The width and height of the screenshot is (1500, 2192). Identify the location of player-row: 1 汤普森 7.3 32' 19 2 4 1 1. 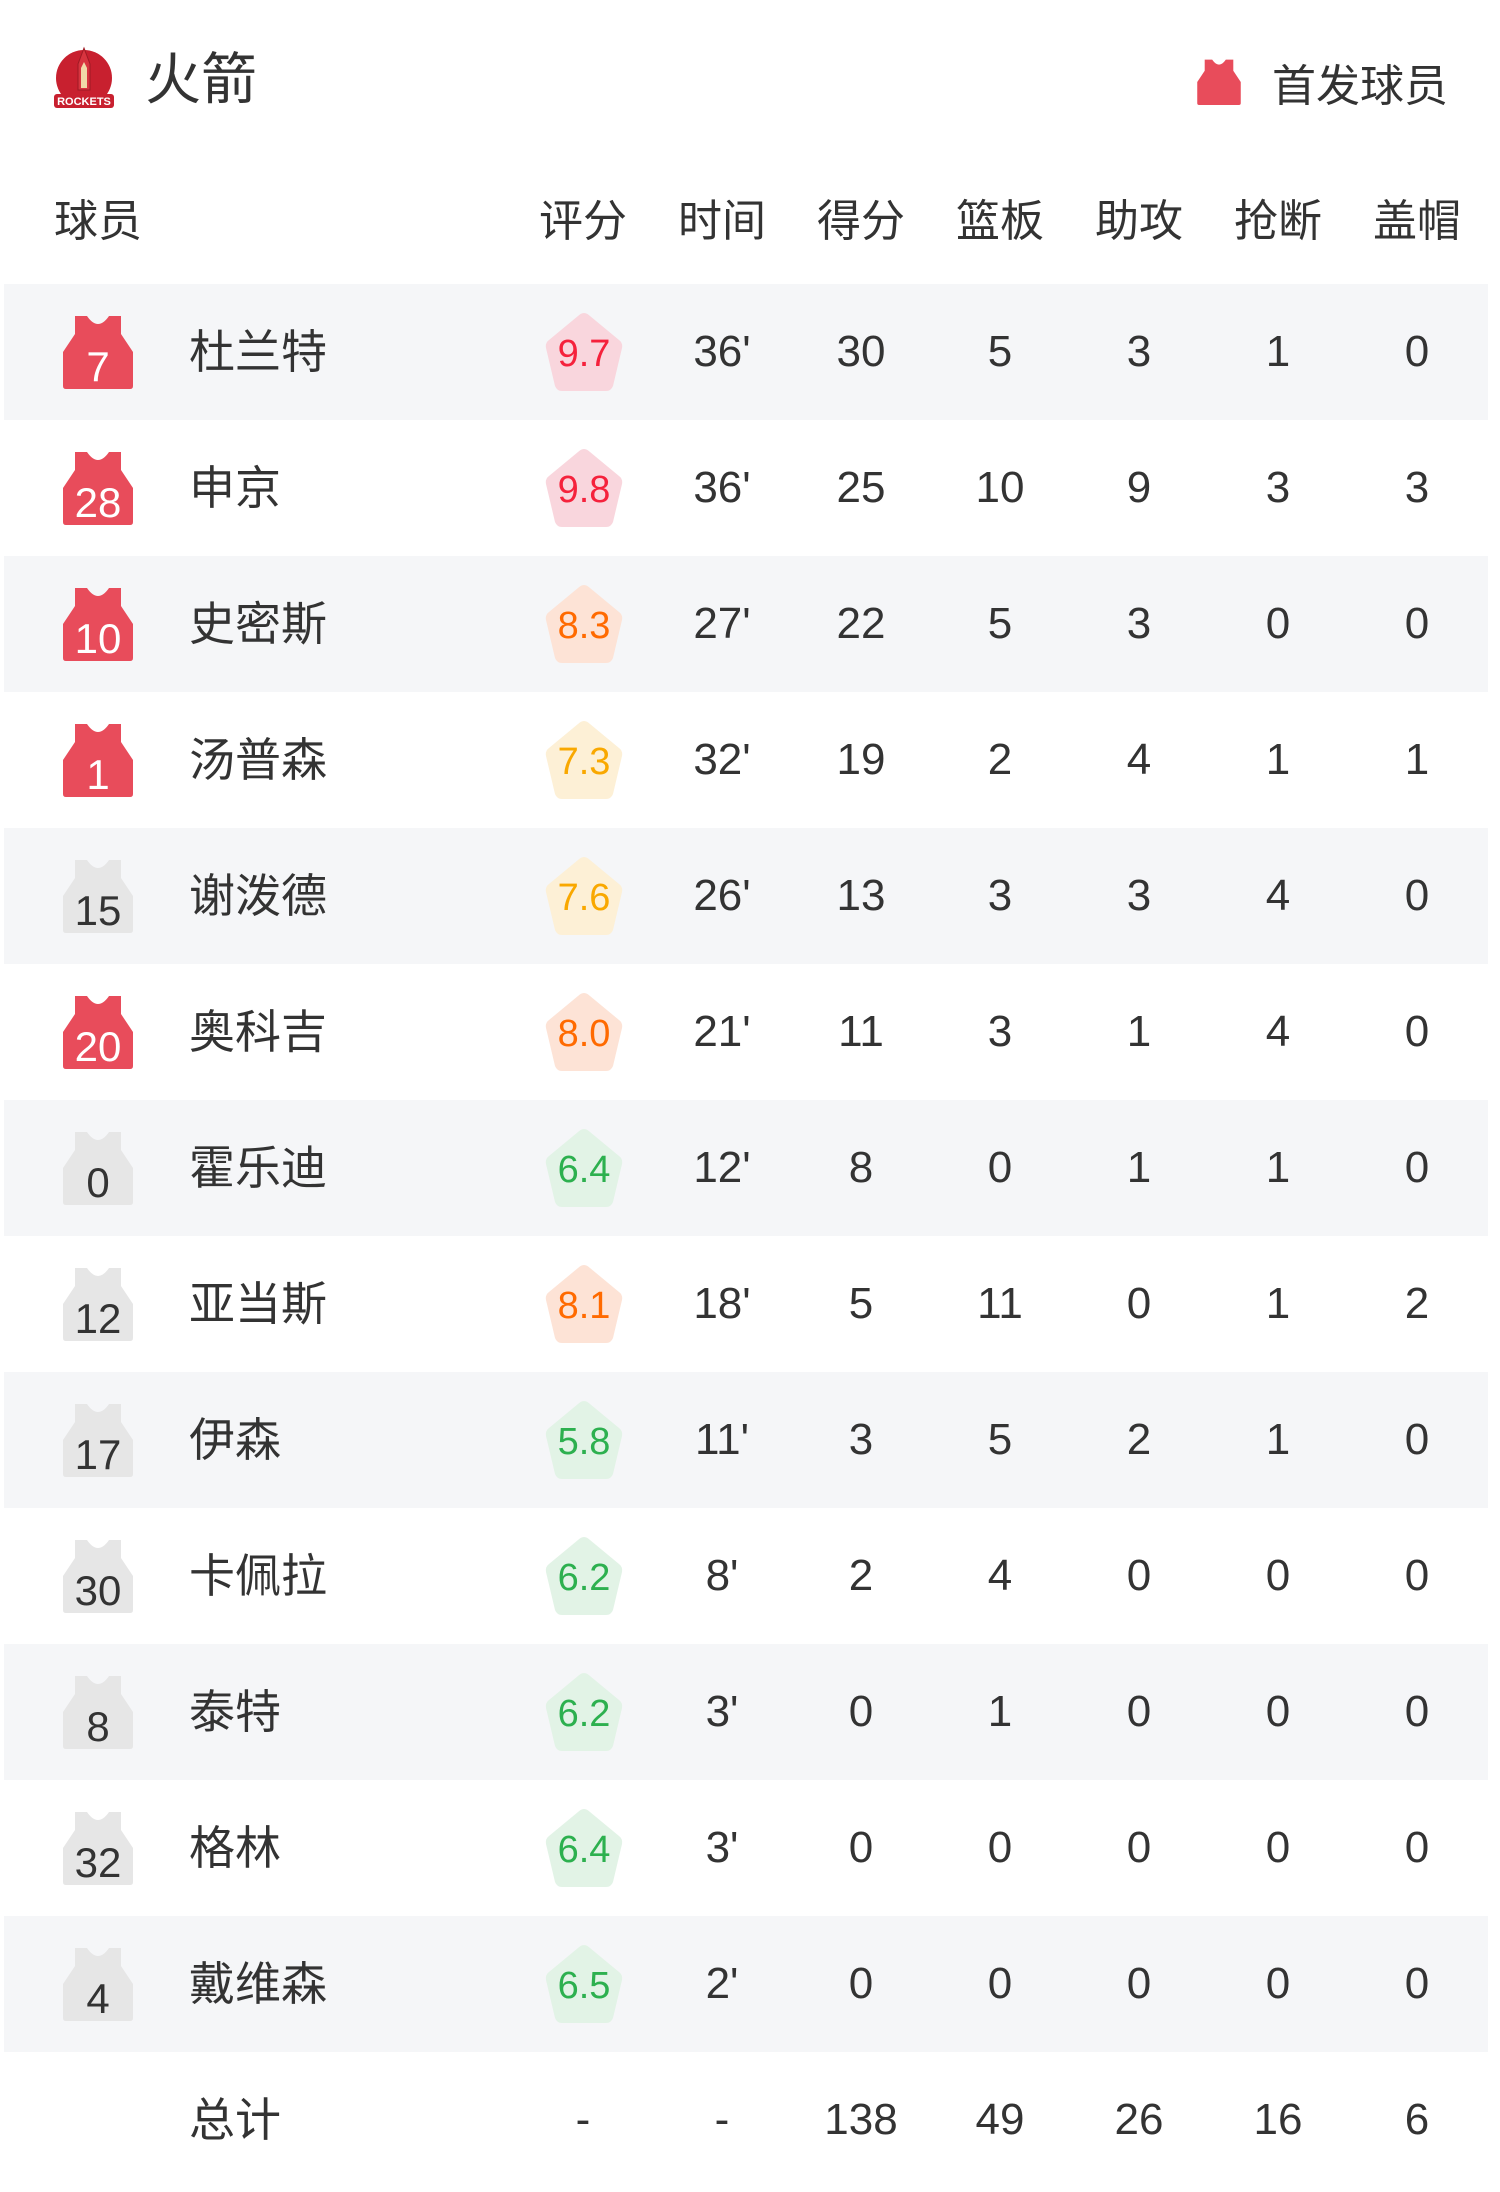
(746, 760).